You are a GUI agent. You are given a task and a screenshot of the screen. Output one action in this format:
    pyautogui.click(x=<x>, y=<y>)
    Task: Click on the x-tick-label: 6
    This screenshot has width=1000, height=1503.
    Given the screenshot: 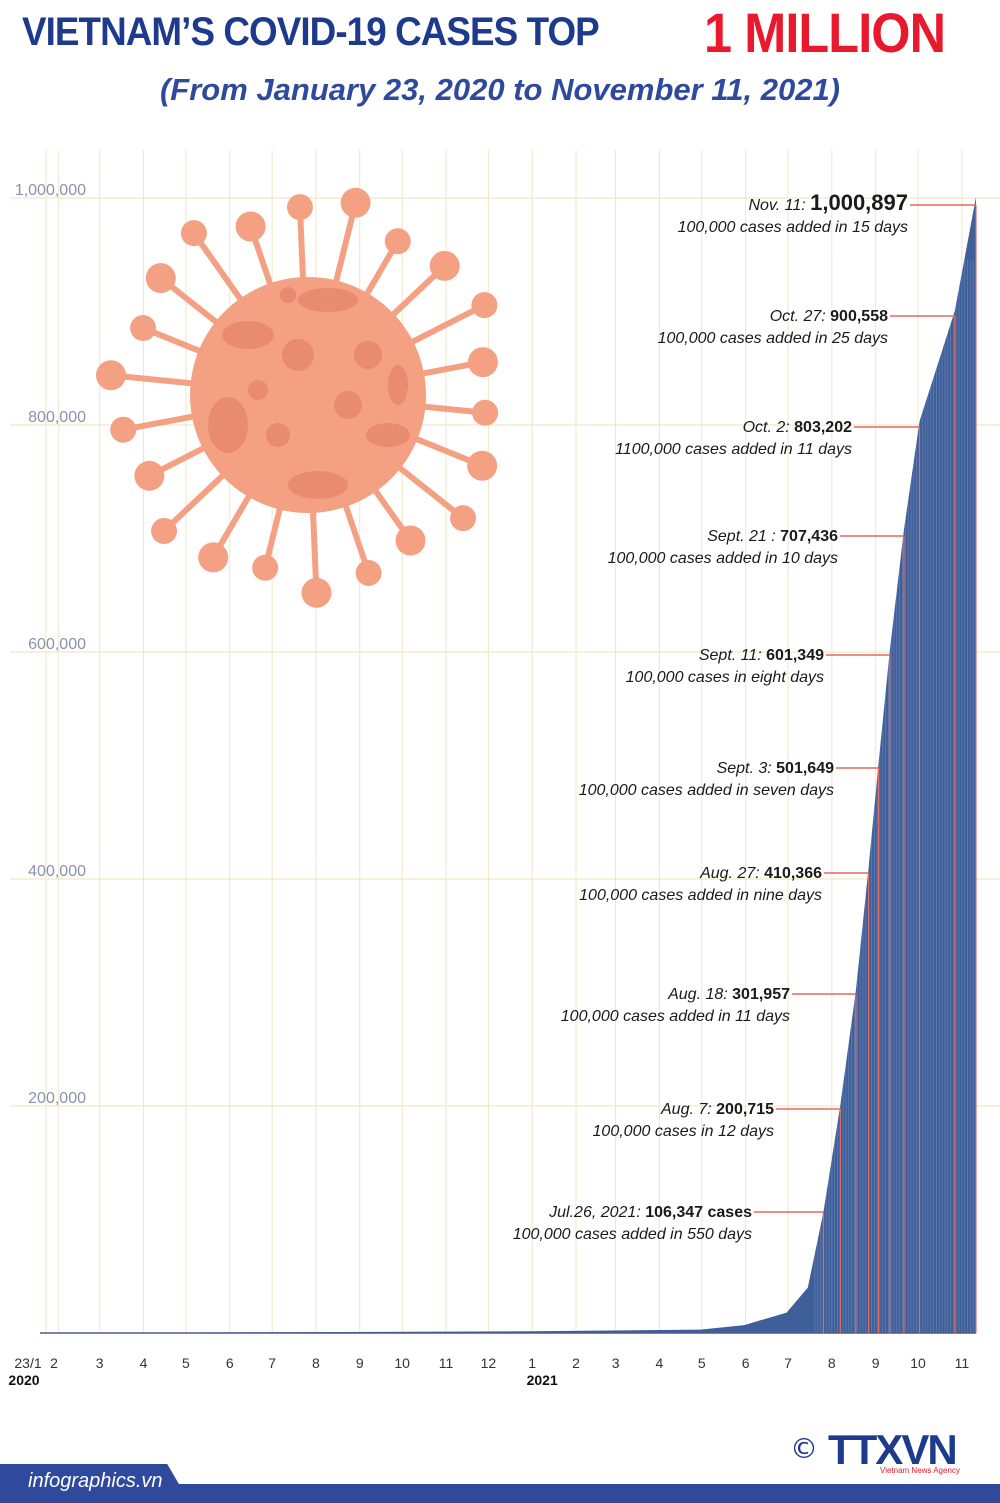 What is the action you would take?
    pyautogui.click(x=230, y=1363)
    